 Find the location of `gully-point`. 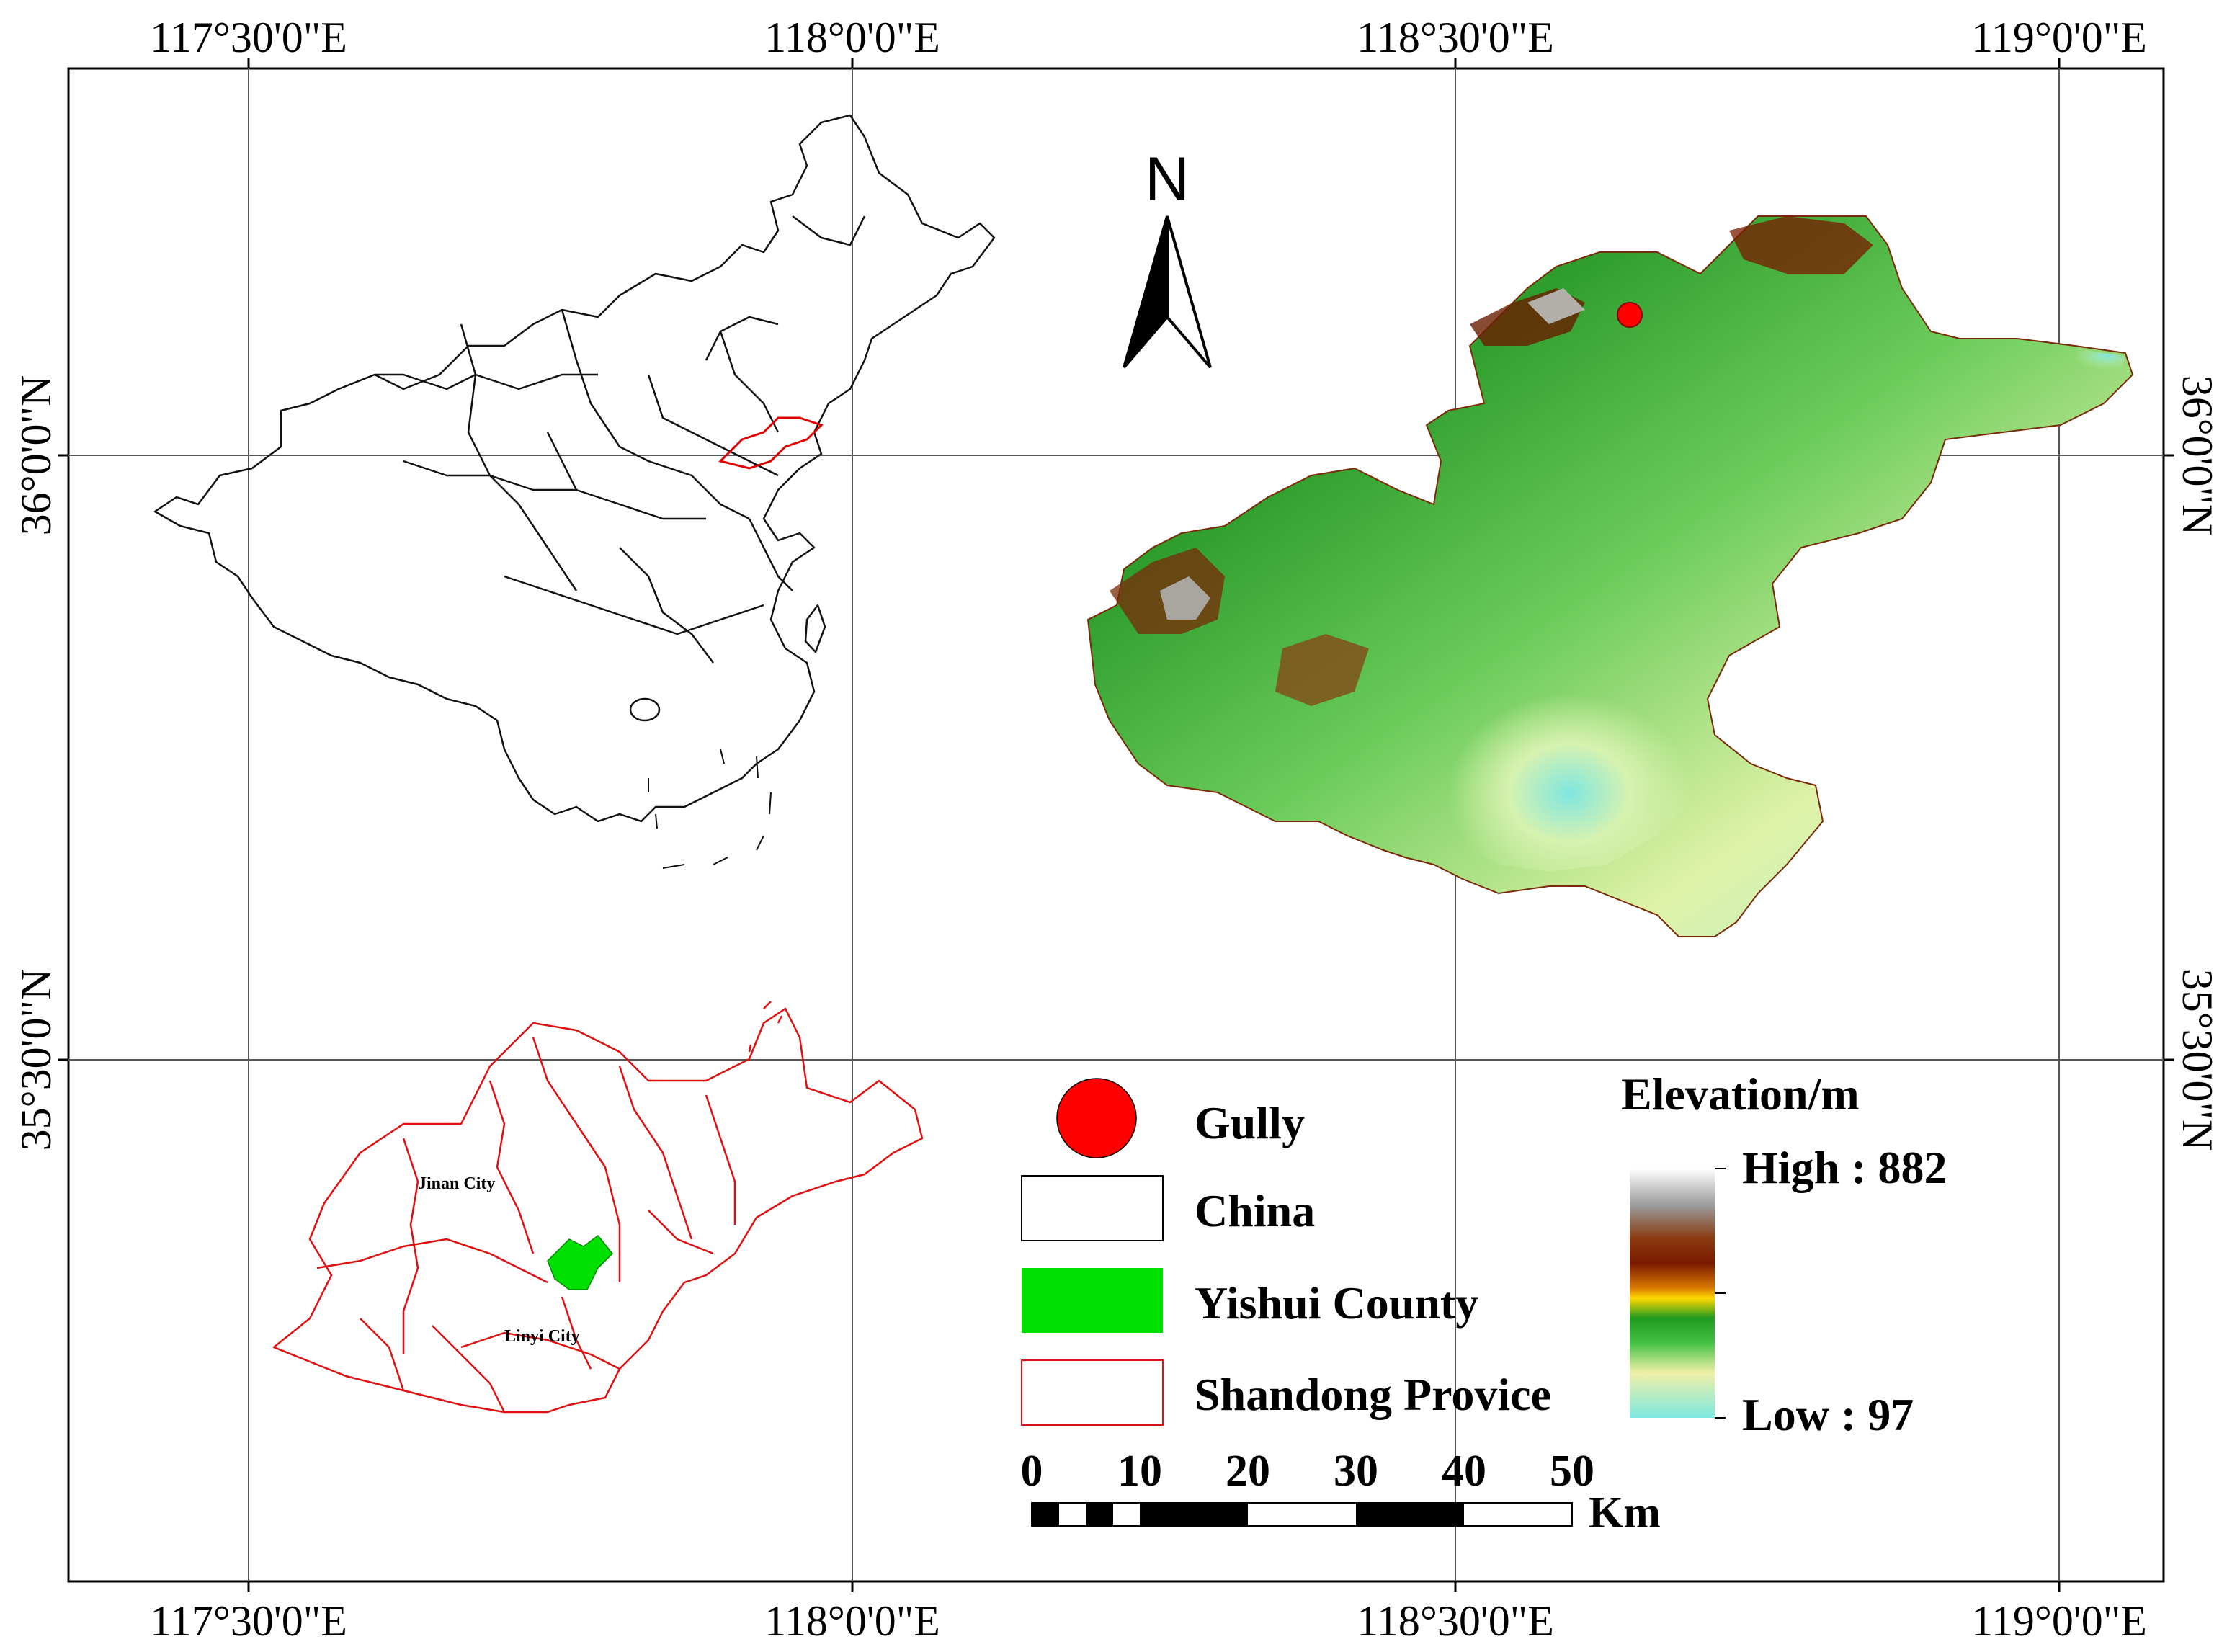

gully-point is located at coordinates (1630, 315).